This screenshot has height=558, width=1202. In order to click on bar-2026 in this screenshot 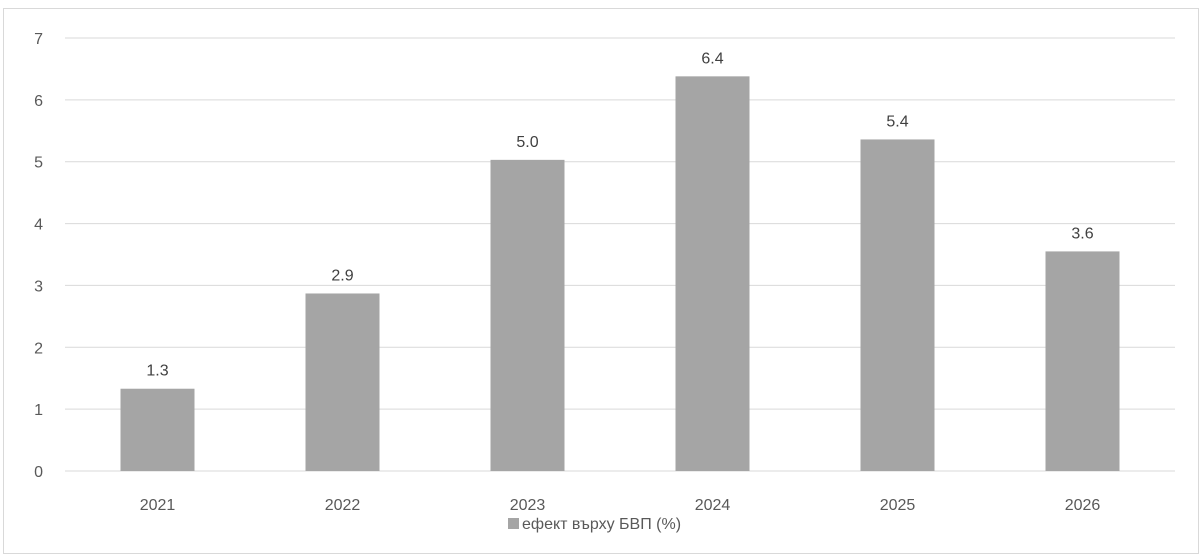, I will do `click(1082, 361)`.